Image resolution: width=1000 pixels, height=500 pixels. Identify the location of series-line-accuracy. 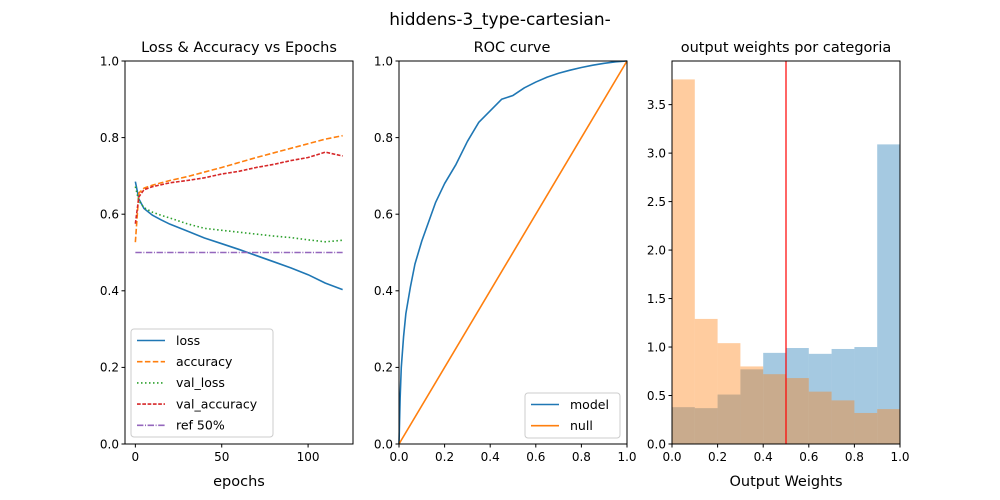
(238, 188).